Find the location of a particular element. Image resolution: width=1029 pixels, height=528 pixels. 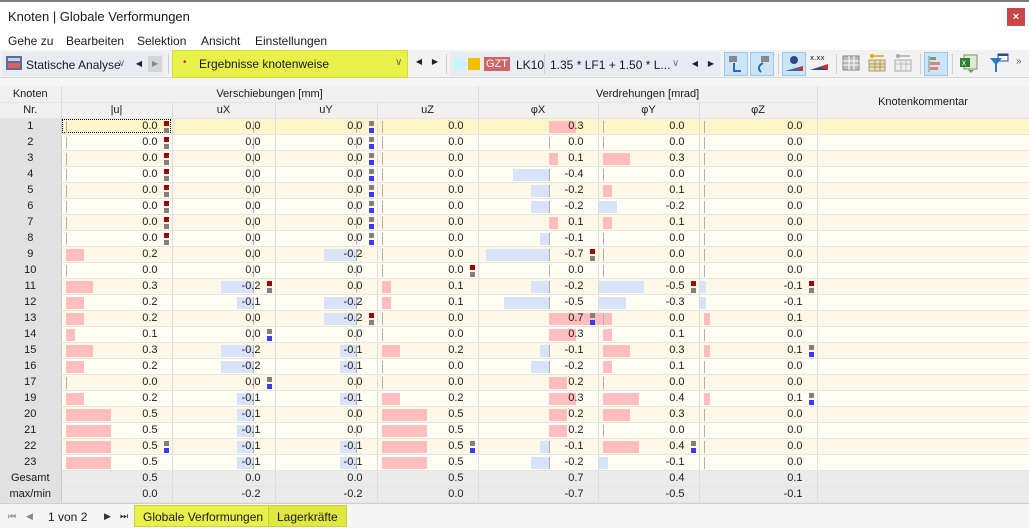

table-row: 16 0.2 -0.2 -0.1 0.0 -0.2 0.1 0.0 is located at coordinates (514, 366).